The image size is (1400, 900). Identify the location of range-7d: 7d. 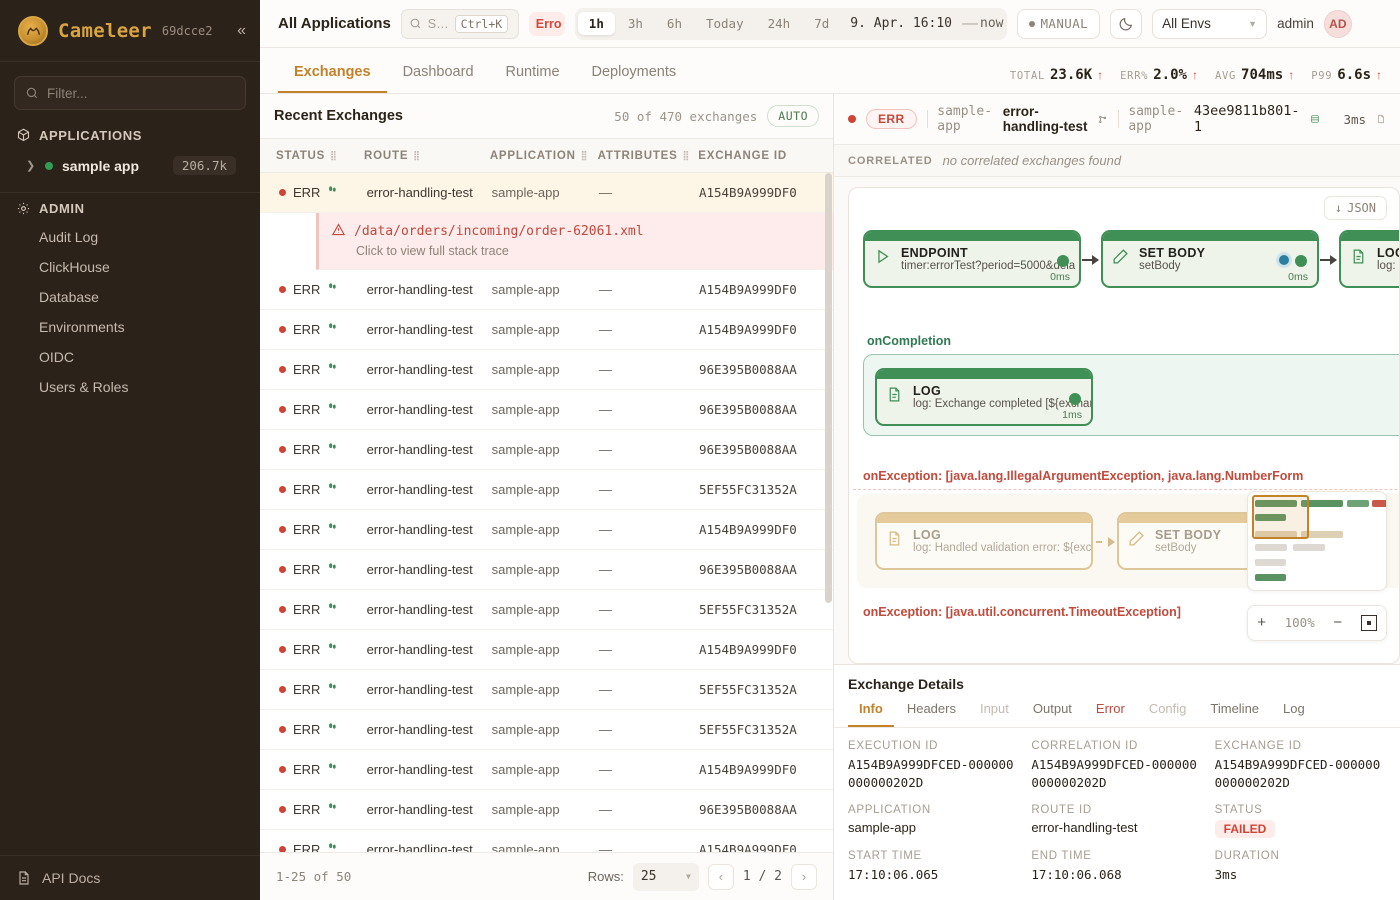
(822, 23).